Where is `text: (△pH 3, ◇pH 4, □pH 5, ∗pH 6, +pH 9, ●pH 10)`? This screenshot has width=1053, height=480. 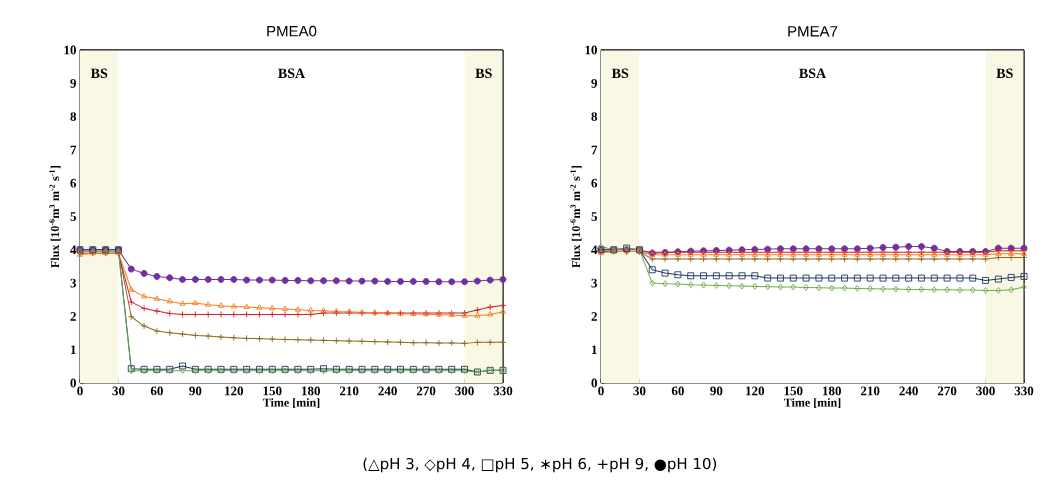 text: (△pH 3, ◇pH 4, □pH 5, ∗pH 6, +pH 9, ●pH 10) is located at coordinates (540, 465).